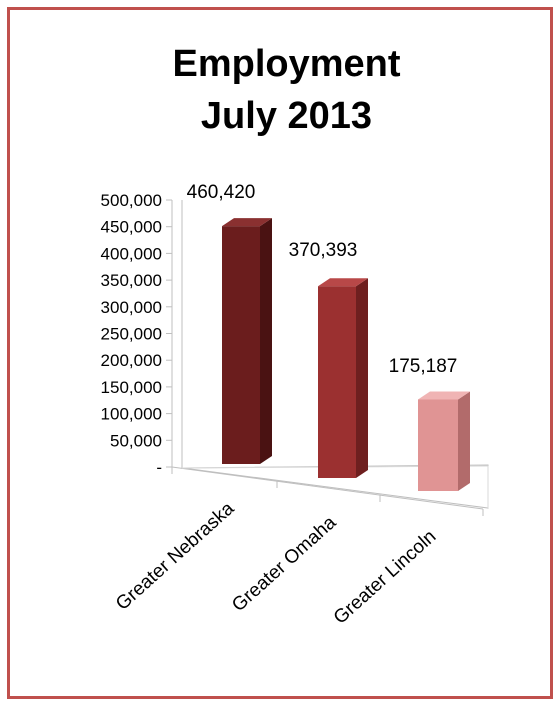  What do you see at coordinates (131, 253) in the screenshot?
I see `y-tick-label: 400,000` at bounding box center [131, 253].